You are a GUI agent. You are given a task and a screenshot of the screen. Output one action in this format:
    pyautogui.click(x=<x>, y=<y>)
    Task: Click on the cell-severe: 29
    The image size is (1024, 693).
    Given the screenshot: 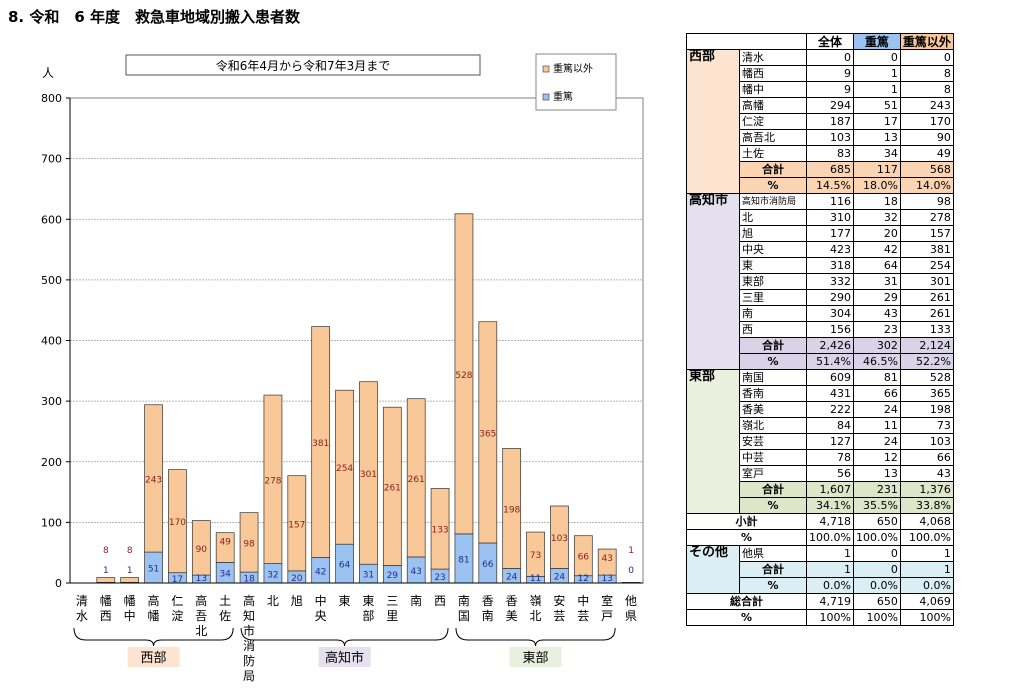 What is the action you would take?
    pyautogui.click(x=876, y=297)
    